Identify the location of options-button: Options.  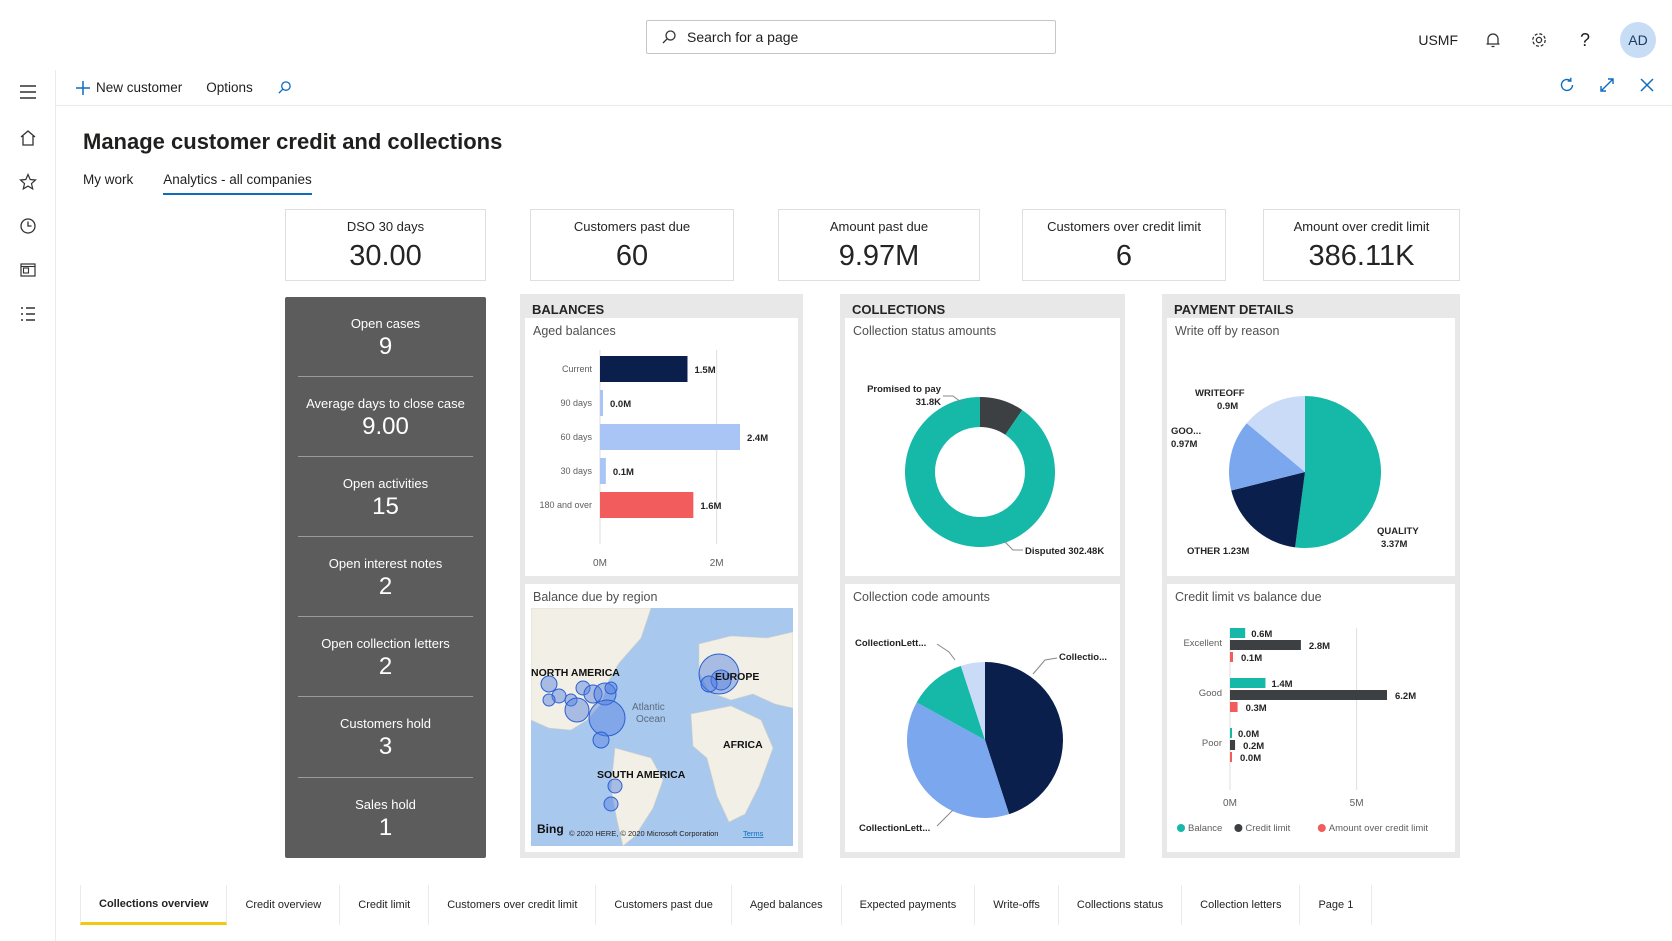
(229, 87).